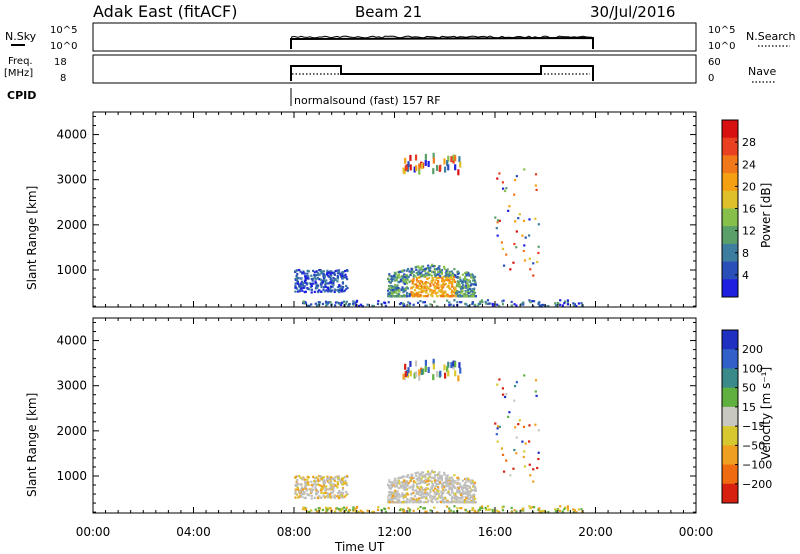  Describe the element at coordinates (749, 388) in the screenshot. I see `colorbar-tick-label: 50` at that location.